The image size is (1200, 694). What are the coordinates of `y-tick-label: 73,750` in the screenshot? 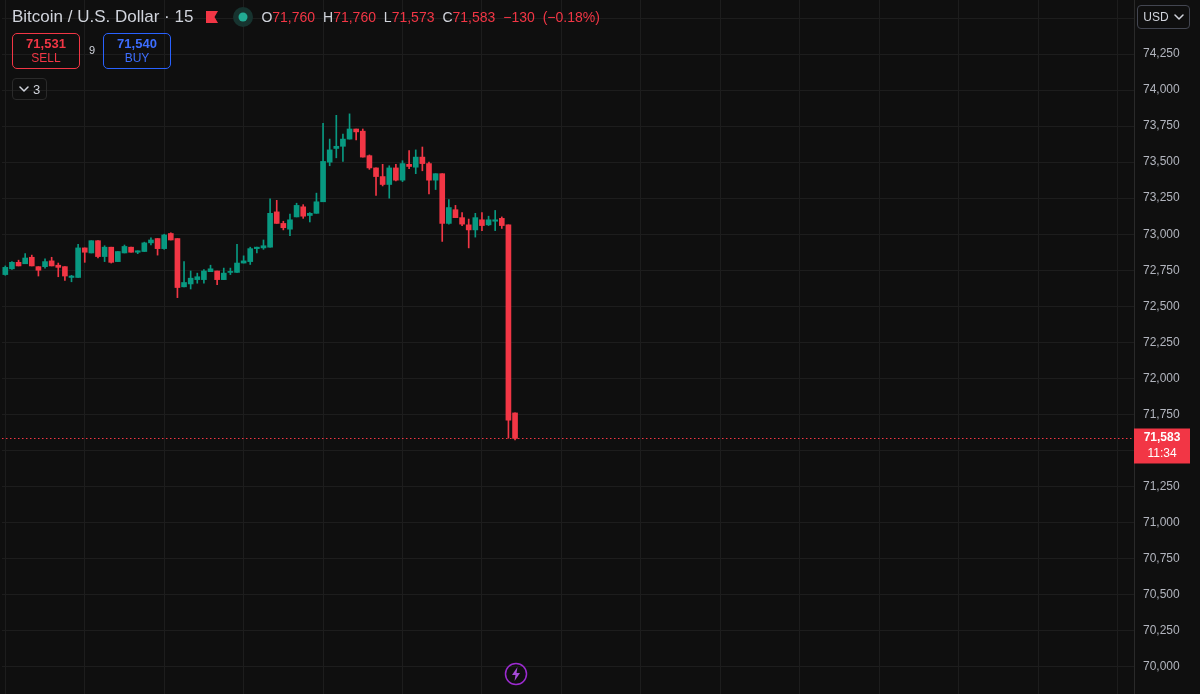 It's located at (1162, 125).